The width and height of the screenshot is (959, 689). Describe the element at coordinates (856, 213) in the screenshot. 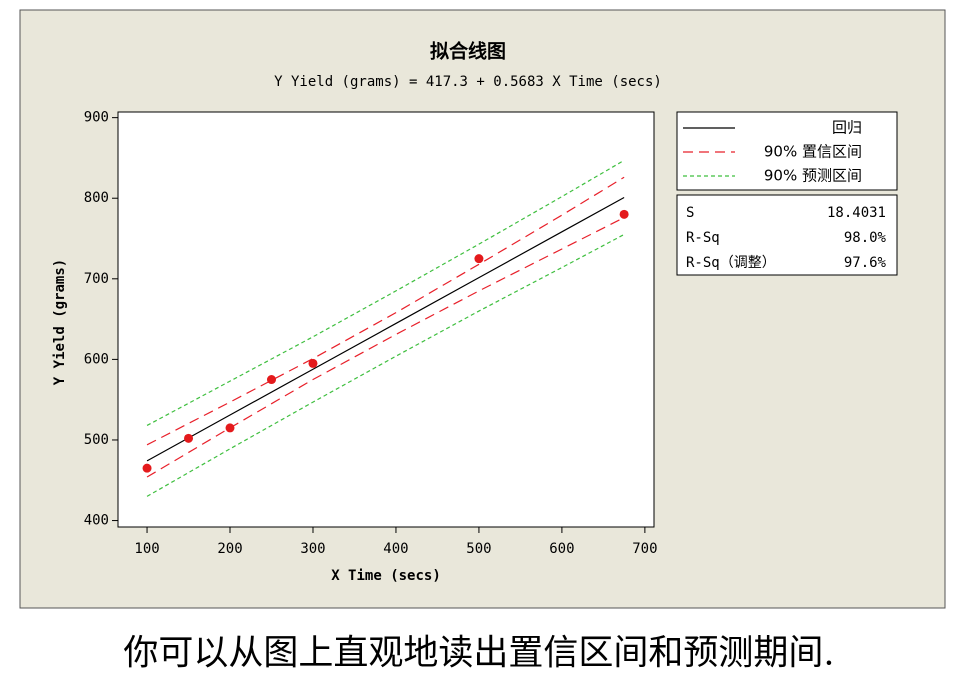

I see `stat-value: 18.4031` at that location.